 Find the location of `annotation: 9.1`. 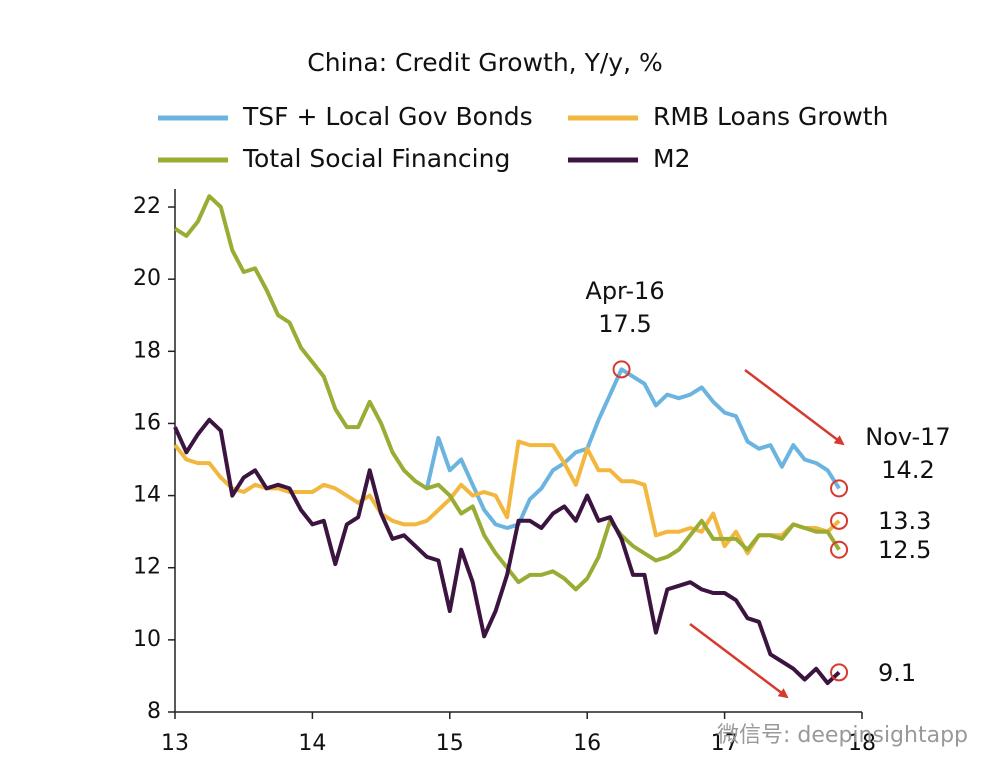

annotation: 9.1 is located at coordinates (897, 673).